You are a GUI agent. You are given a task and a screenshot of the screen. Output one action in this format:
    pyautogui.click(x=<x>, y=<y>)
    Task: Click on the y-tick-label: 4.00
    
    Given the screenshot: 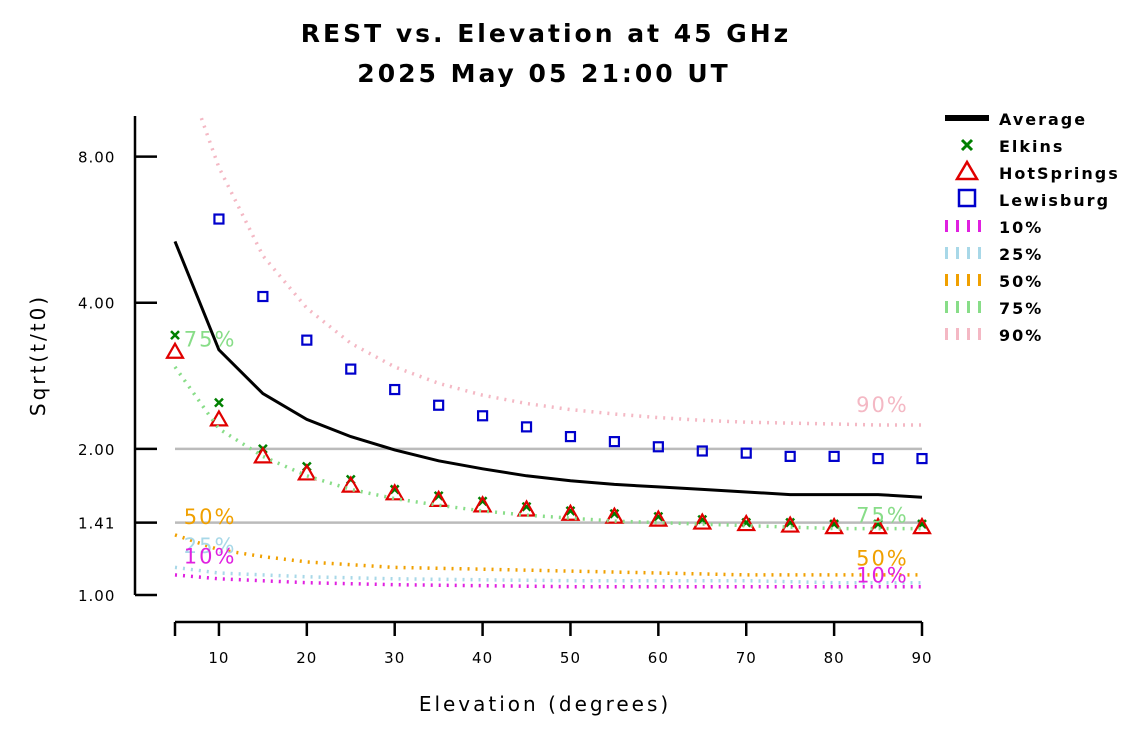 What is the action you would take?
    pyautogui.click(x=96, y=304)
    